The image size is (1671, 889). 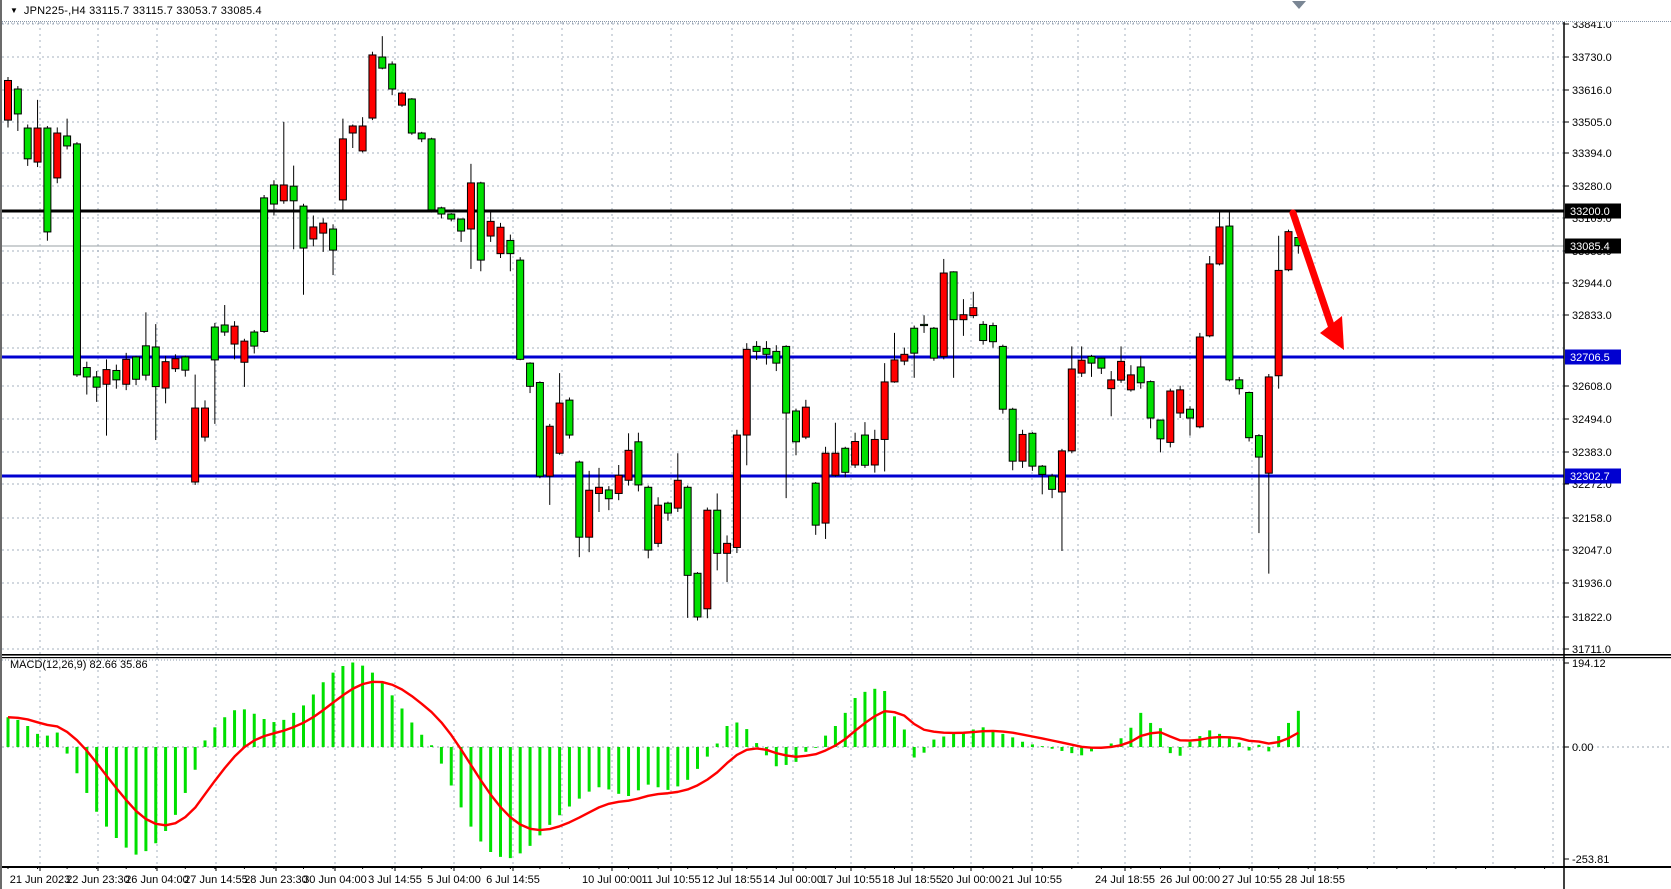 What do you see at coordinates (1590, 358) in the screenshot?
I see `price-badge-label: 32706.5` at bounding box center [1590, 358].